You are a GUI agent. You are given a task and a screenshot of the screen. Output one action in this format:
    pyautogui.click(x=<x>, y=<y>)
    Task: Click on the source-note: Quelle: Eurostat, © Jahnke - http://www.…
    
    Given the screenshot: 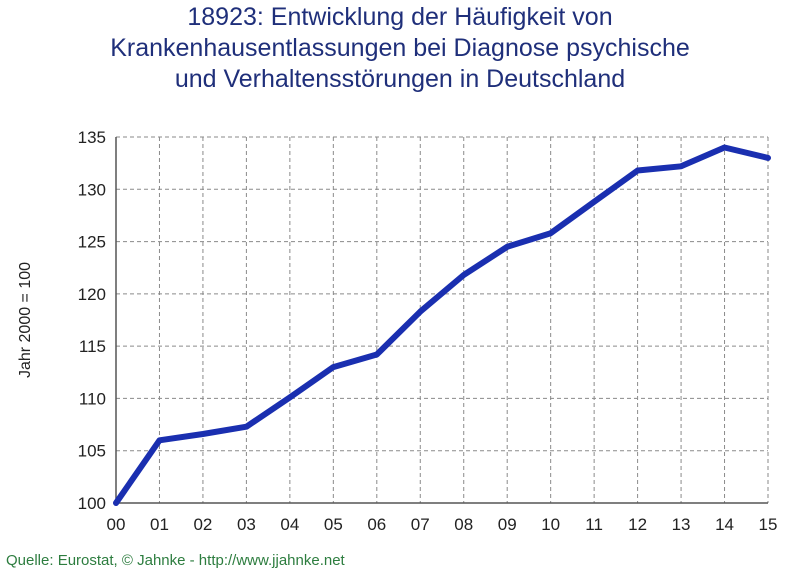 What is the action you would take?
    pyautogui.click(x=175, y=560)
    